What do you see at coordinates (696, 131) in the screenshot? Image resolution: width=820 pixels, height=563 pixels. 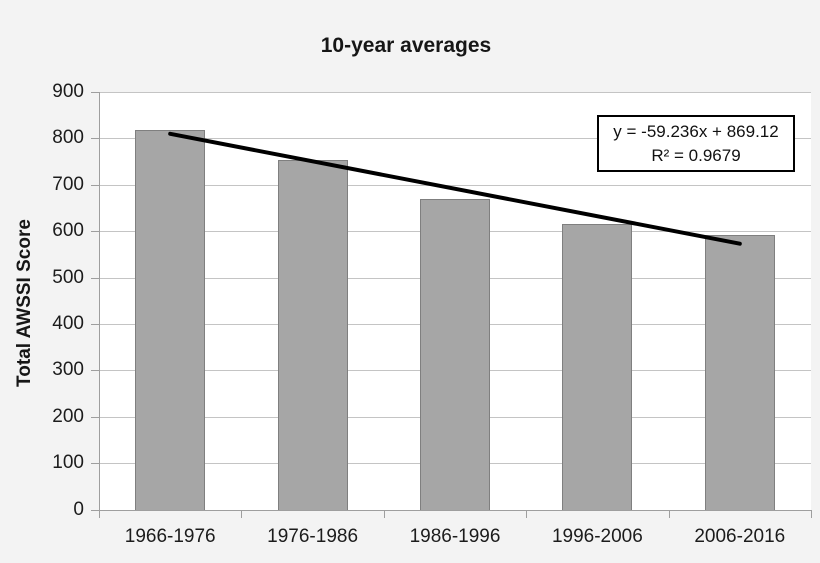 I see `trendline-equation: y = -59.236x + 869.12` at bounding box center [696, 131].